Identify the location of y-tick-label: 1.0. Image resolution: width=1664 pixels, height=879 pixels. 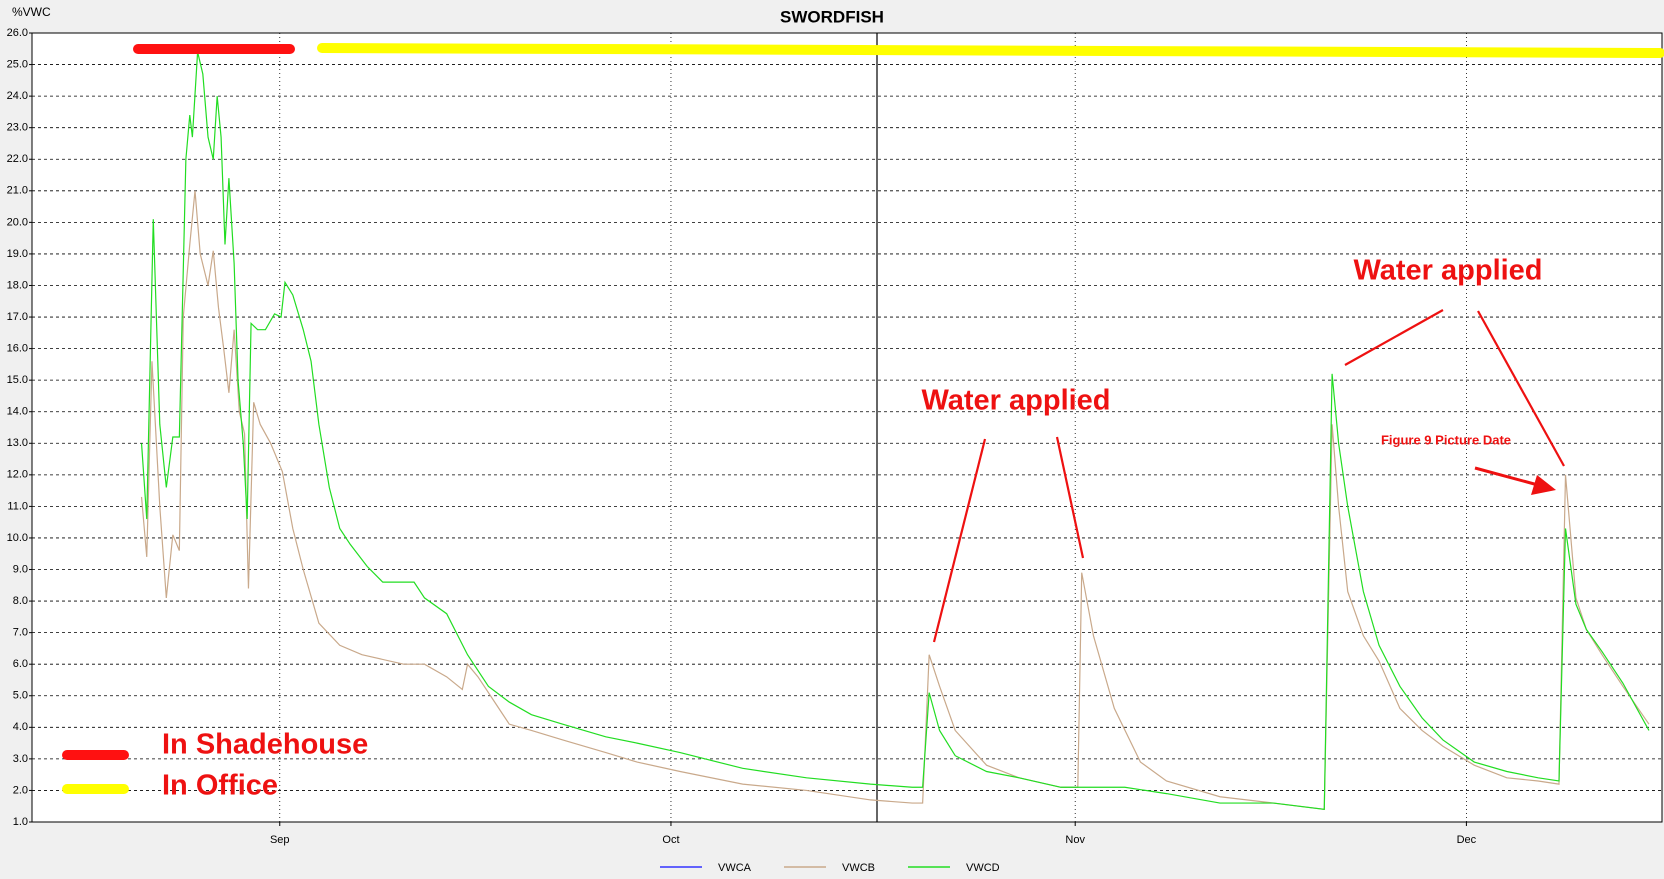
(20, 822).